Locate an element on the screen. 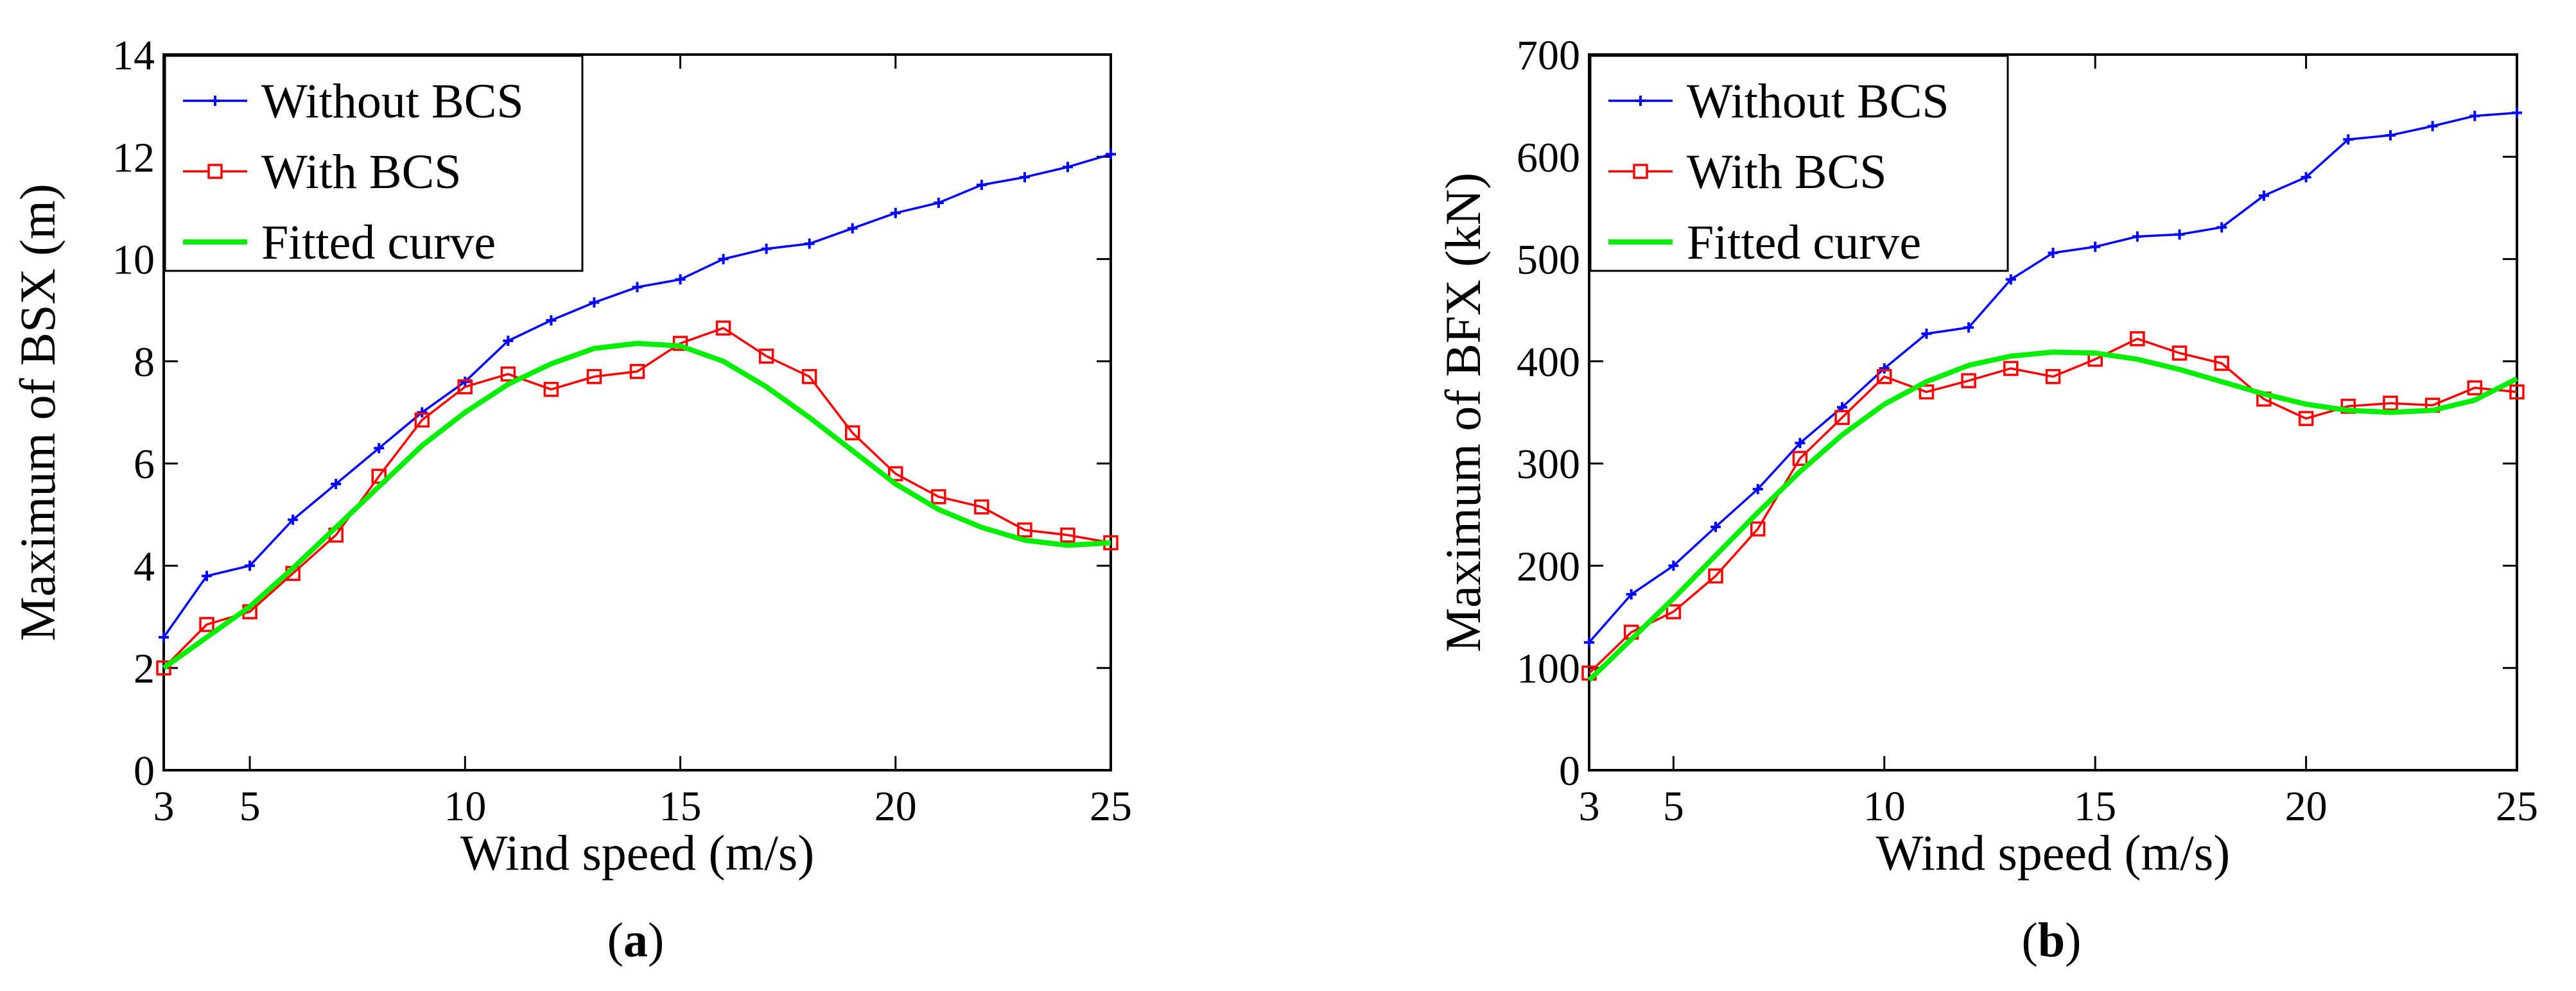 Image resolution: width=2576 pixels, height=991 pixels. y-tick-label: 300 is located at coordinates (1548, 464).